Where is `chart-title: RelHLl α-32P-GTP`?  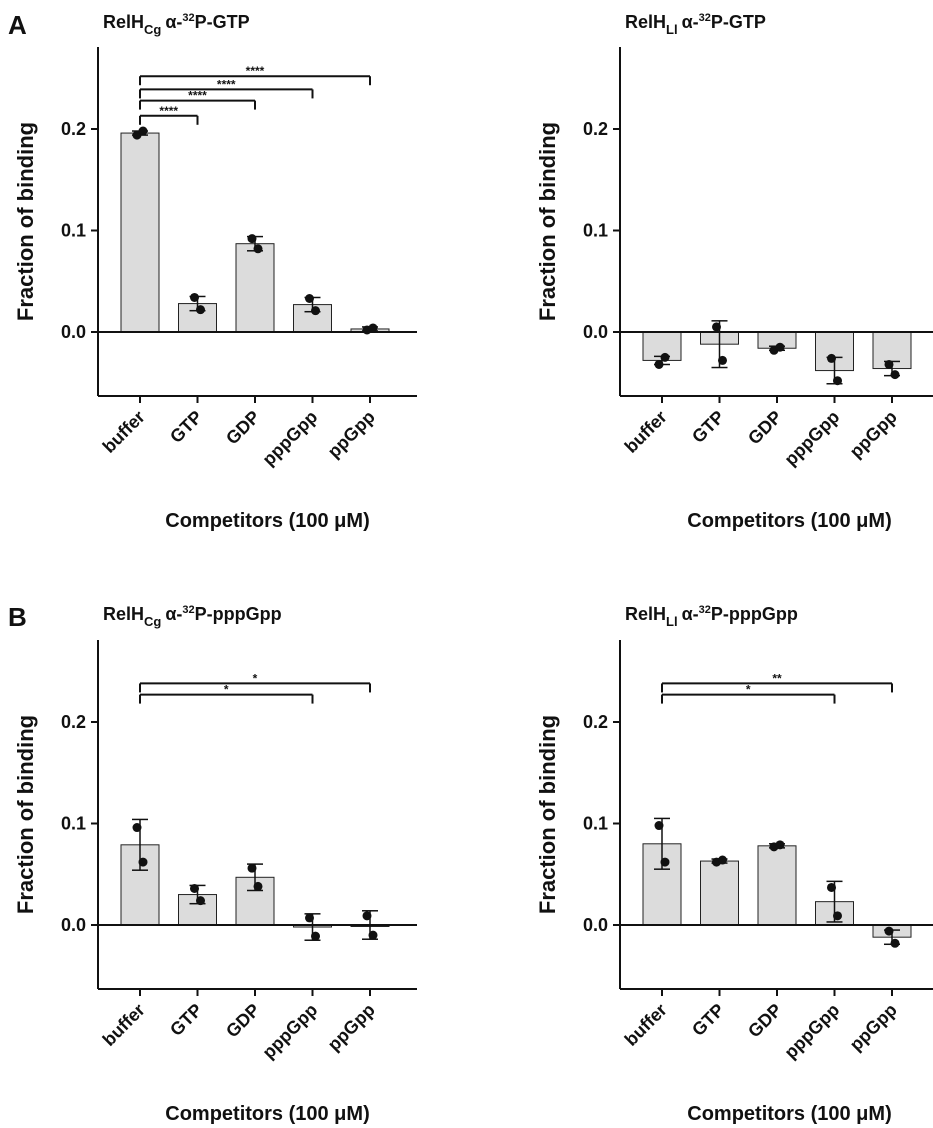
chart-title: RelHLl α-32P-GTP is located at coordinates (695, 24).